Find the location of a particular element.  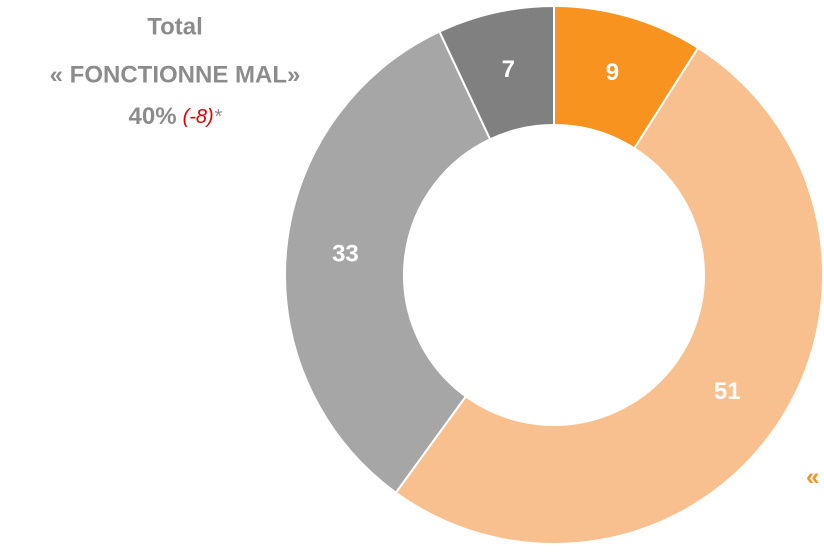

annotation: « is located at coordinates (812, 476).